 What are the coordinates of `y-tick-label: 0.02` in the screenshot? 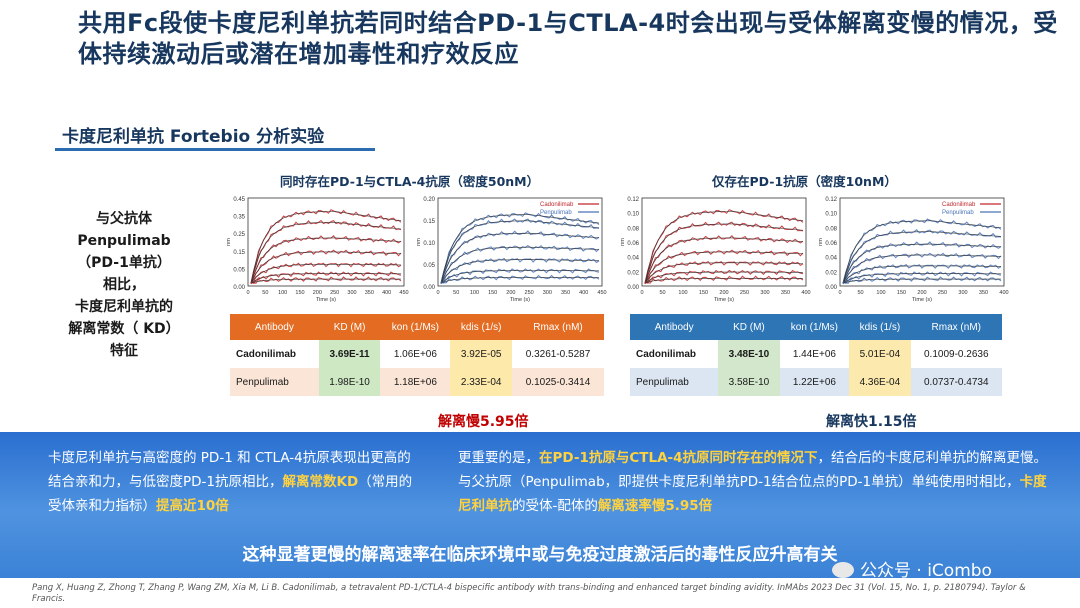 It's located at (831, 273).